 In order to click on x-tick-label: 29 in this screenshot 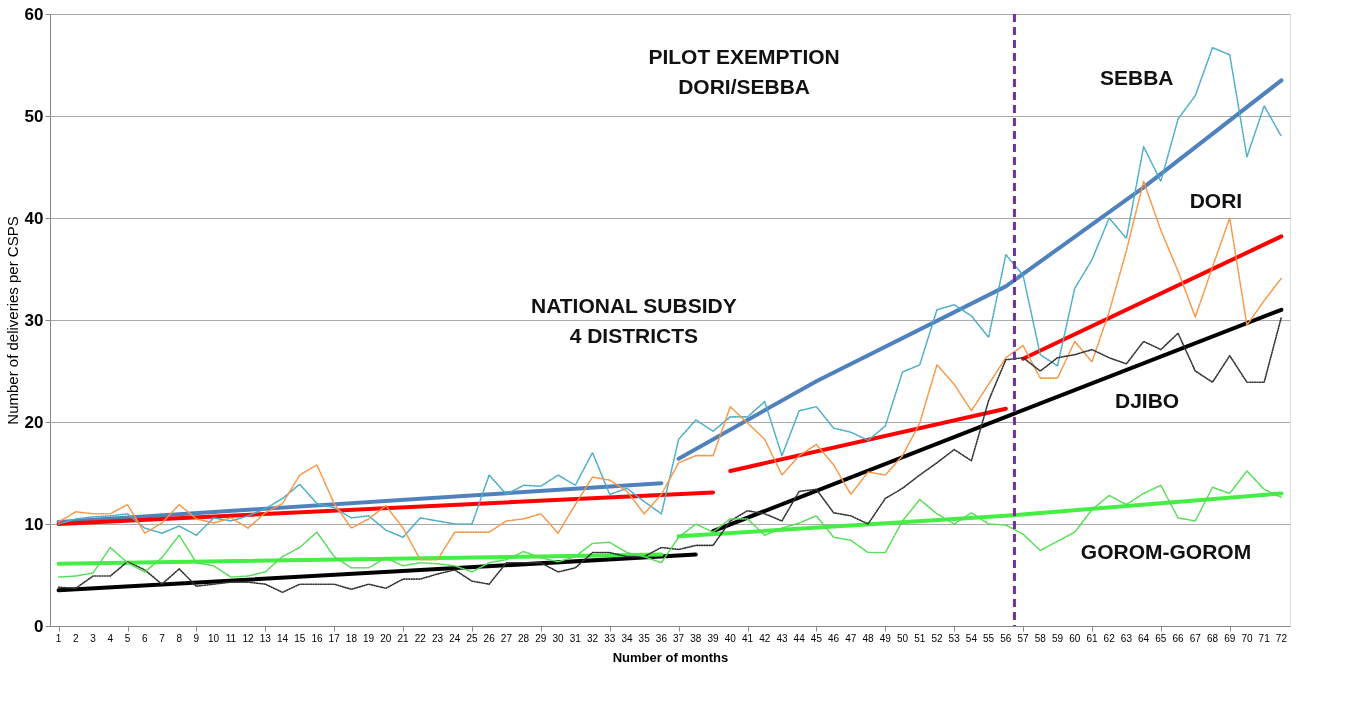, I will do `click(541, 638)`.